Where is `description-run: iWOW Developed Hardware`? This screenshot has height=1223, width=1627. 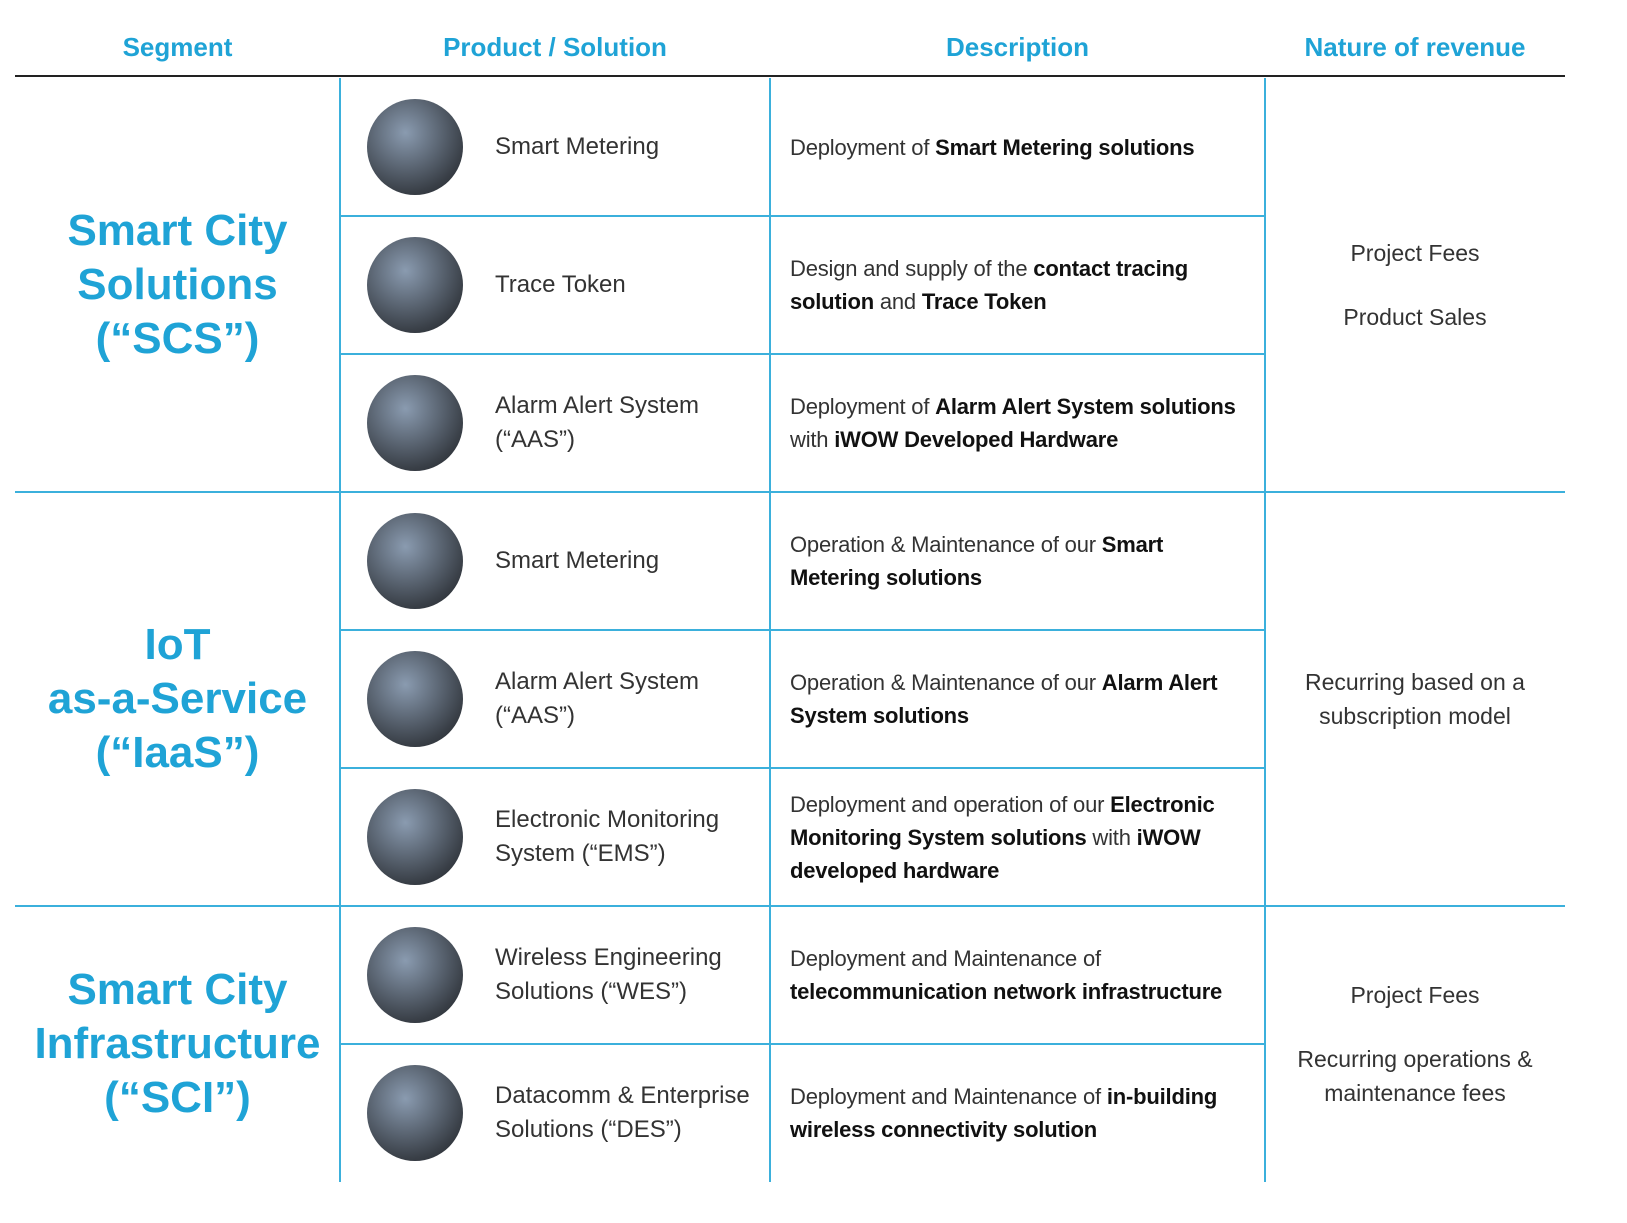 description-run: iWOW Developed Hardware is located at coordinates (976, 439).